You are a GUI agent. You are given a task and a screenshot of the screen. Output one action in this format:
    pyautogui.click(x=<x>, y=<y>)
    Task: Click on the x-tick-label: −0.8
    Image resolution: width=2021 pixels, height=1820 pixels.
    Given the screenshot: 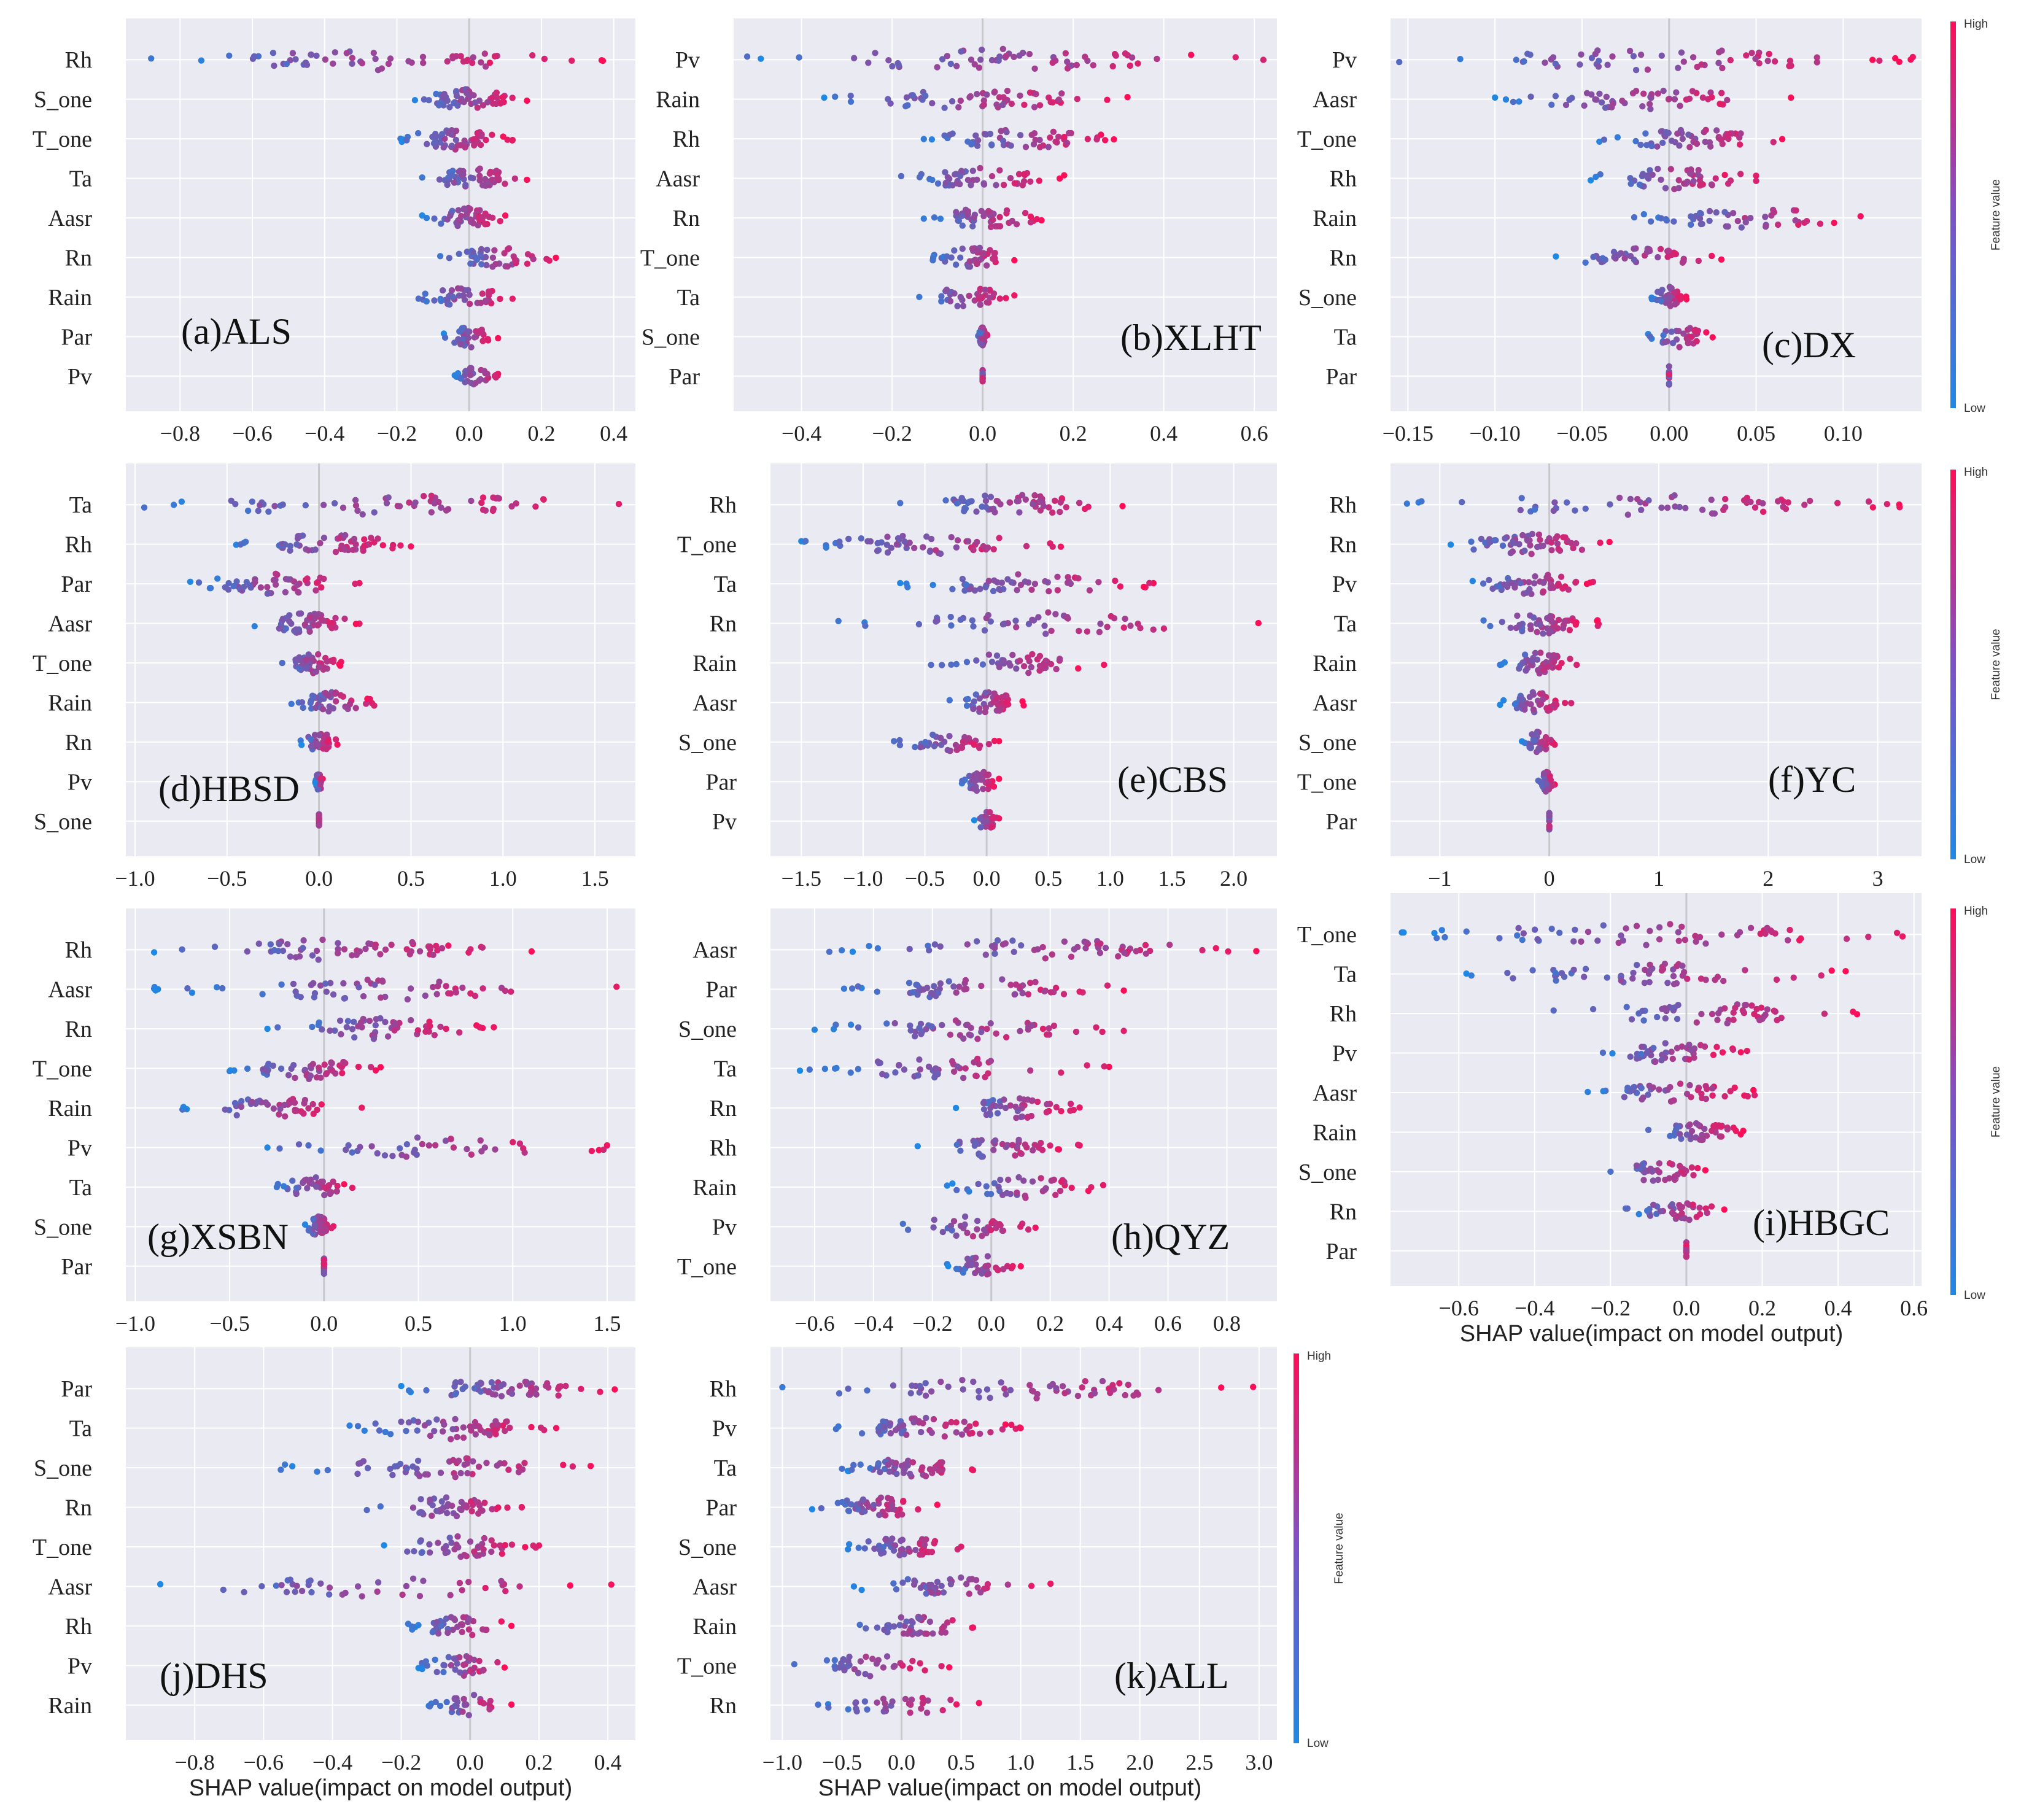 What is the action you would take?
    pyautogui.click(x=180, y=433)
    